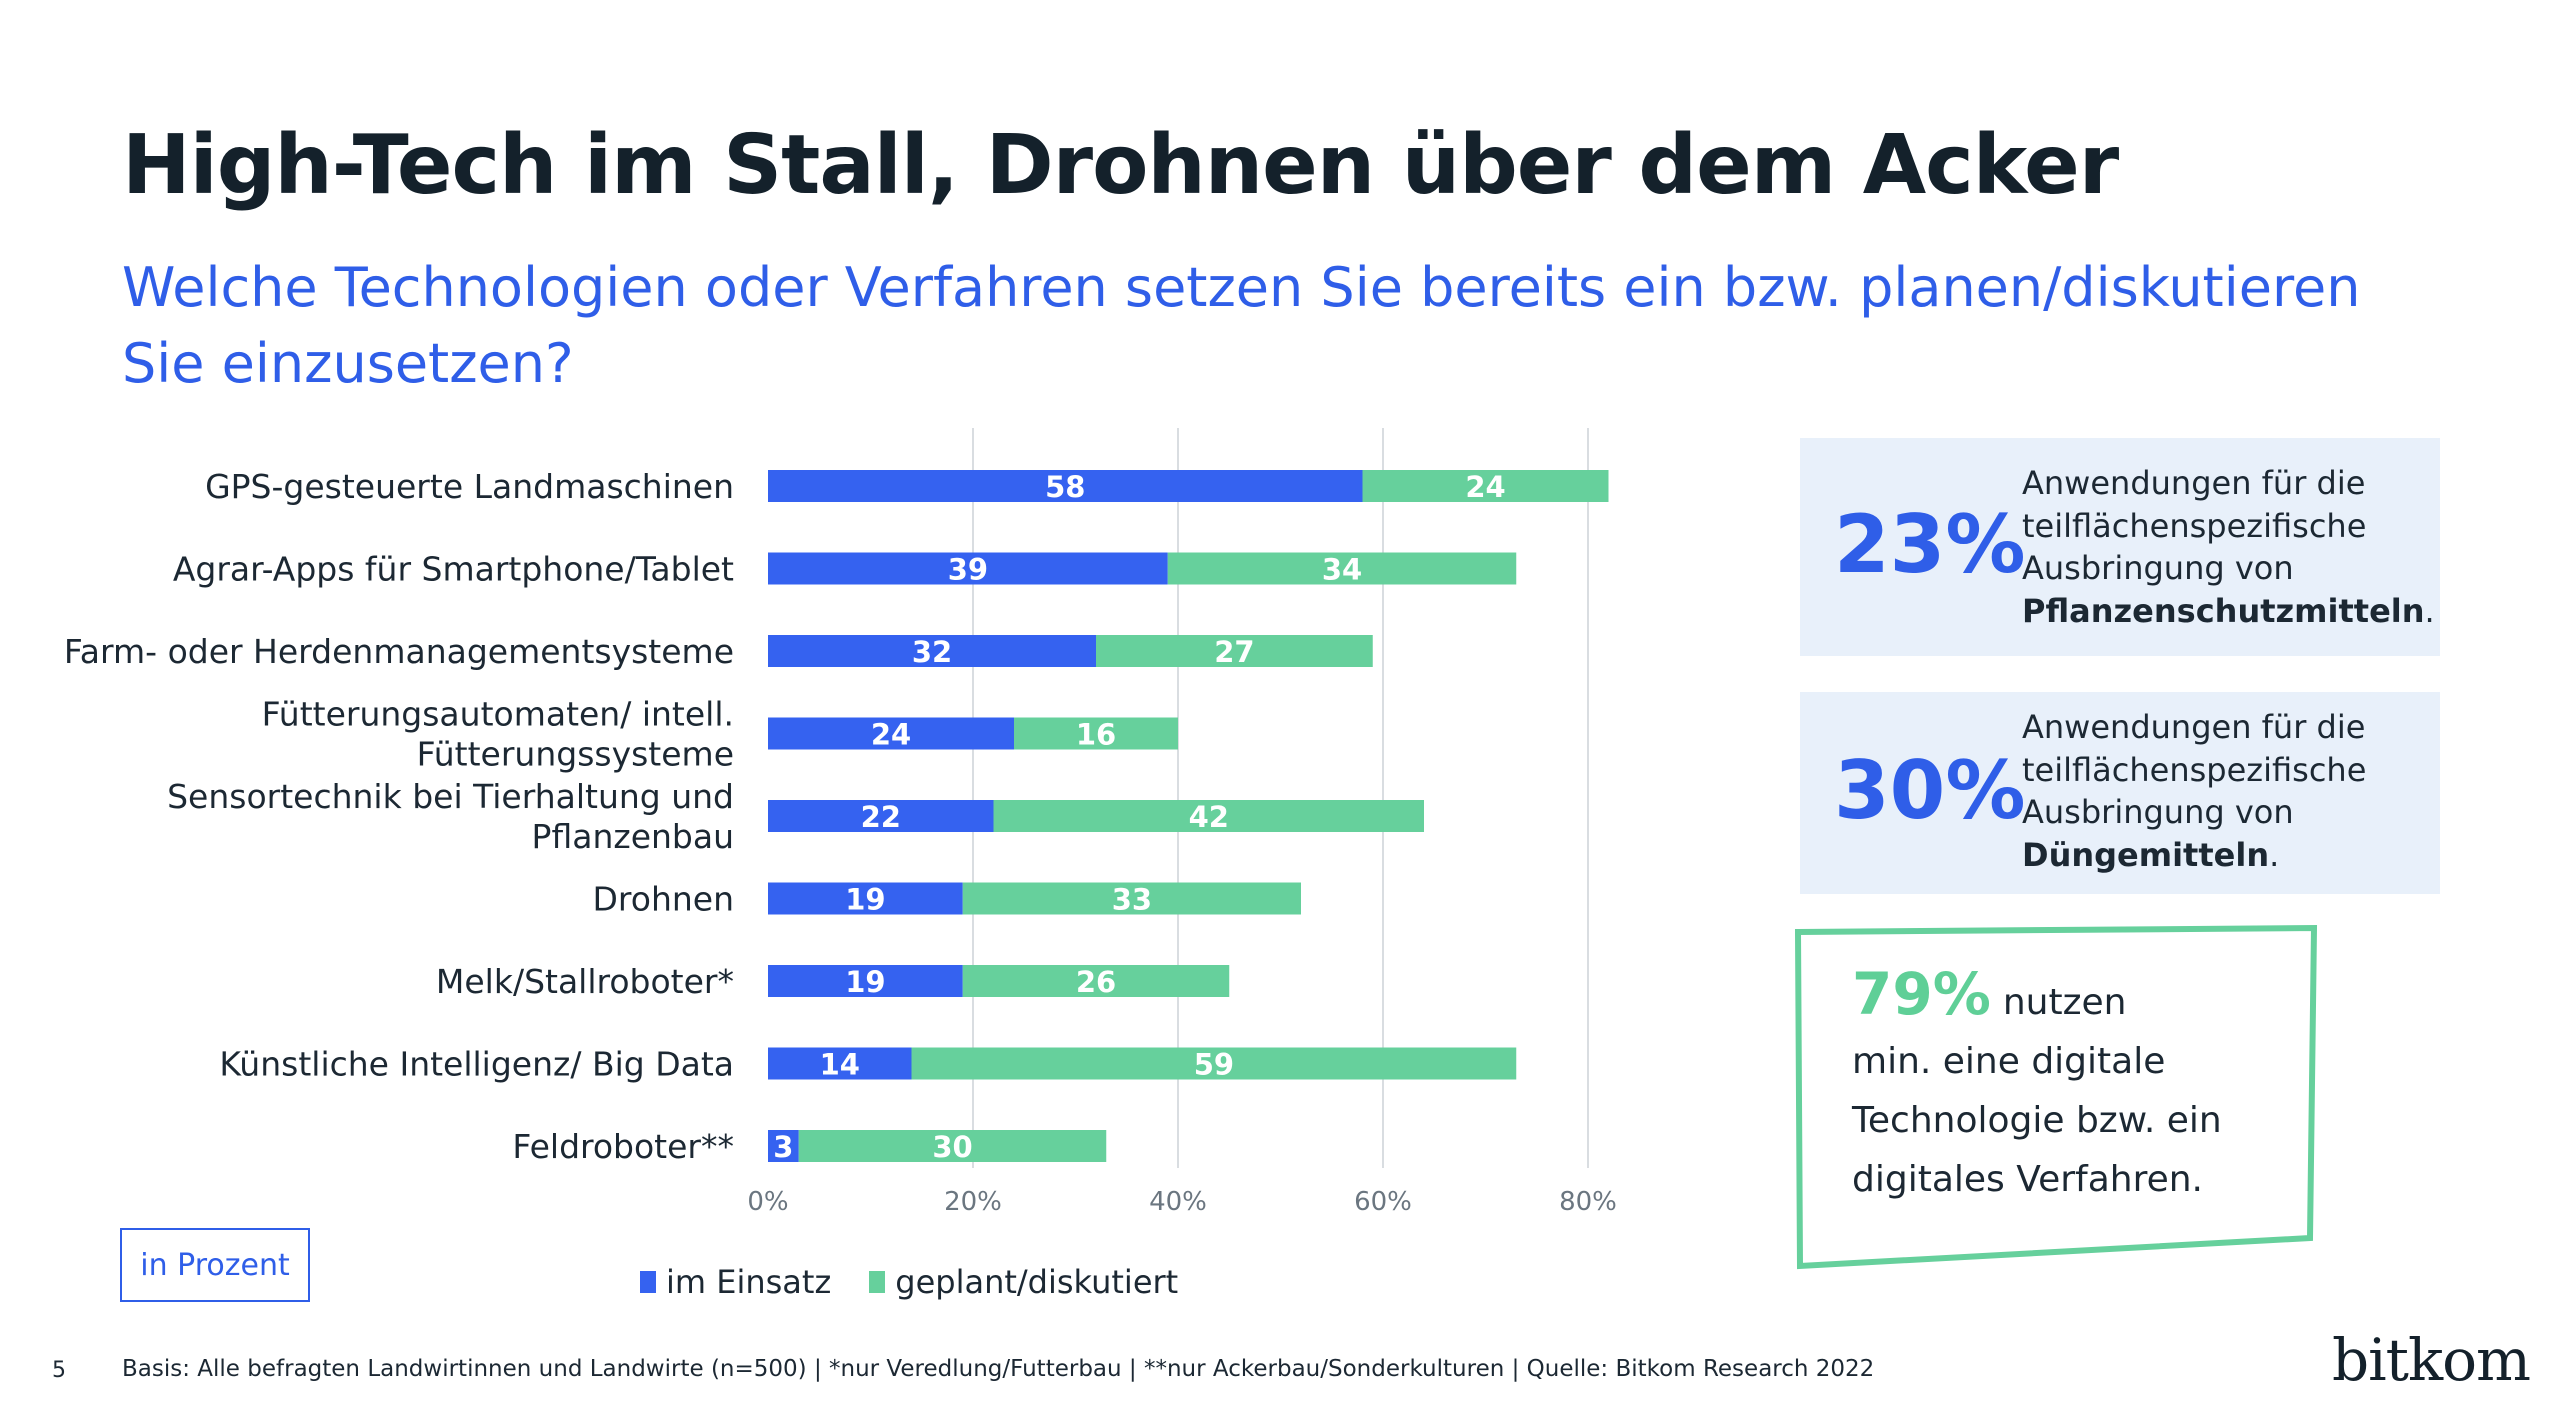 This screenshot has height=1424, width=2556. I want to click on category-label: Melk/Stallroboter*, so click(585, 981).